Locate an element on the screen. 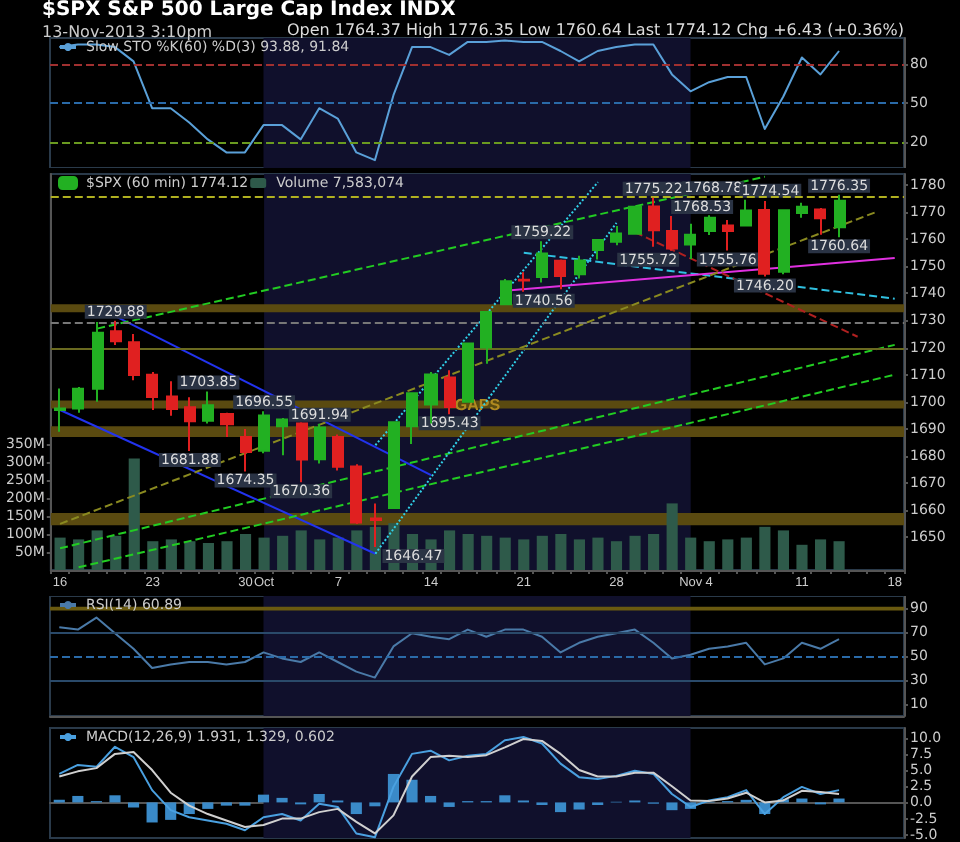  annotation: Open 1764.37 High 1776.35 Low 1760.64 Last 1774.12 Chg +6.43 (+0.36%) is located at coordinates (595, 30).